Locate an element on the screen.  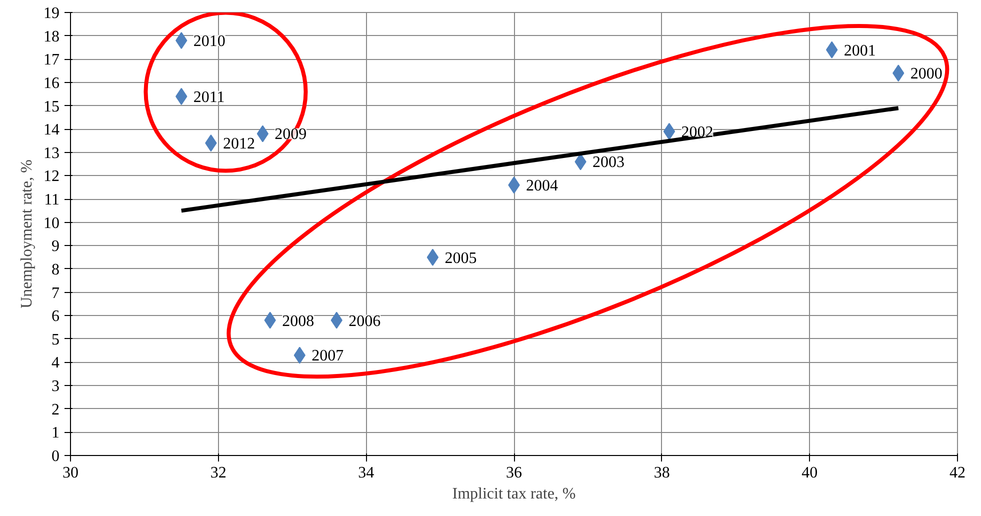
y-tick-label: 14 is located at coordinates (52, 130).